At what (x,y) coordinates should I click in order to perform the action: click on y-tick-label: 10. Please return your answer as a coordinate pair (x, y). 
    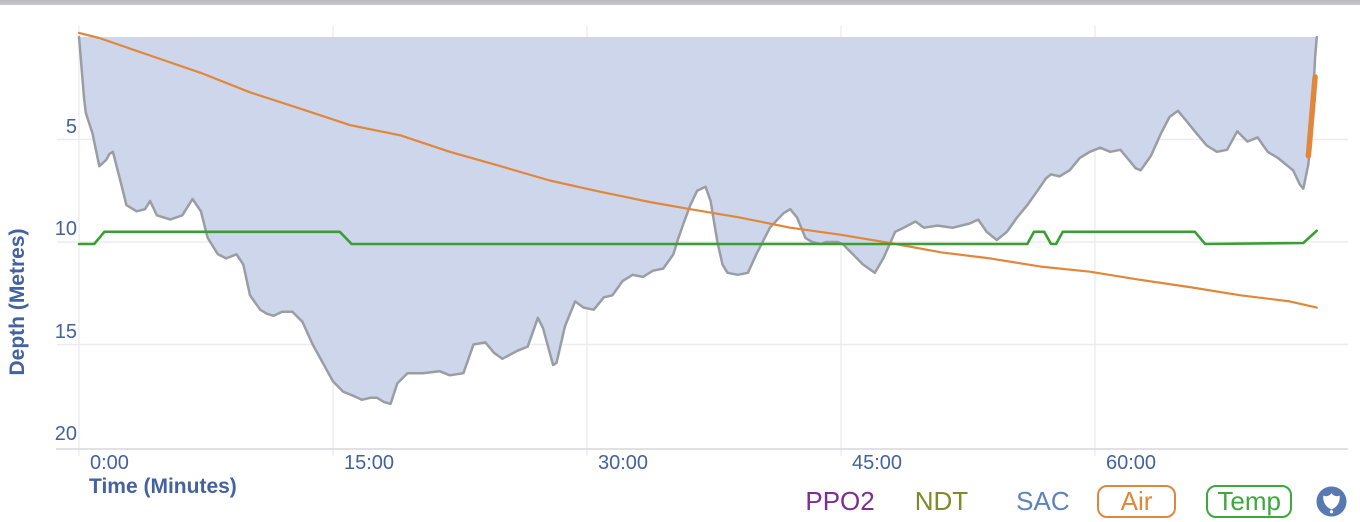
    Looking at the image, I should click on (65, 229).